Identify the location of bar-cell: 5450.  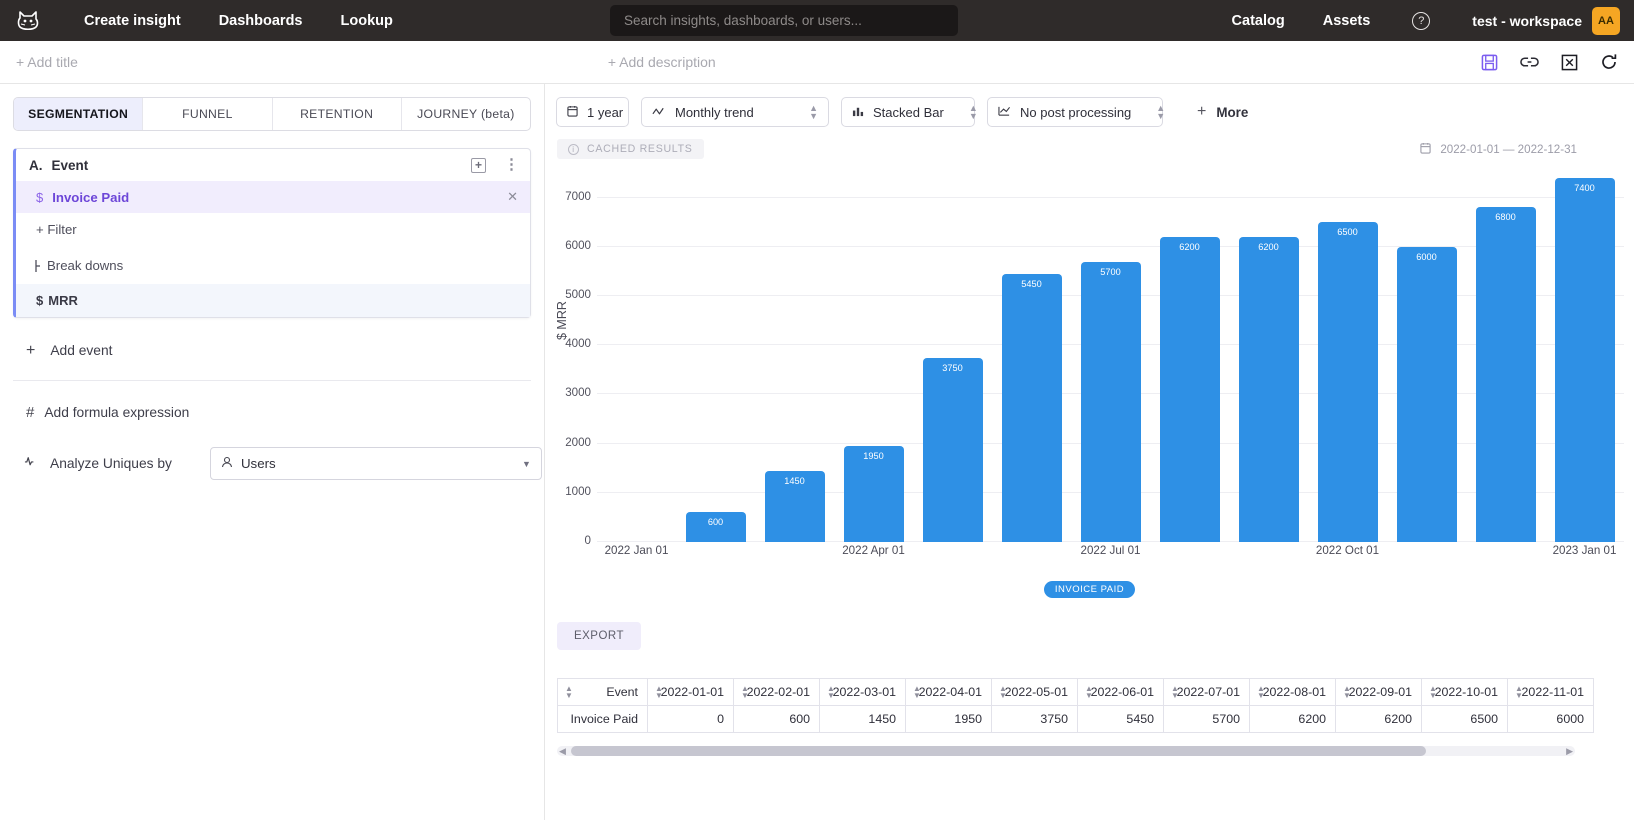
(1031, 357).